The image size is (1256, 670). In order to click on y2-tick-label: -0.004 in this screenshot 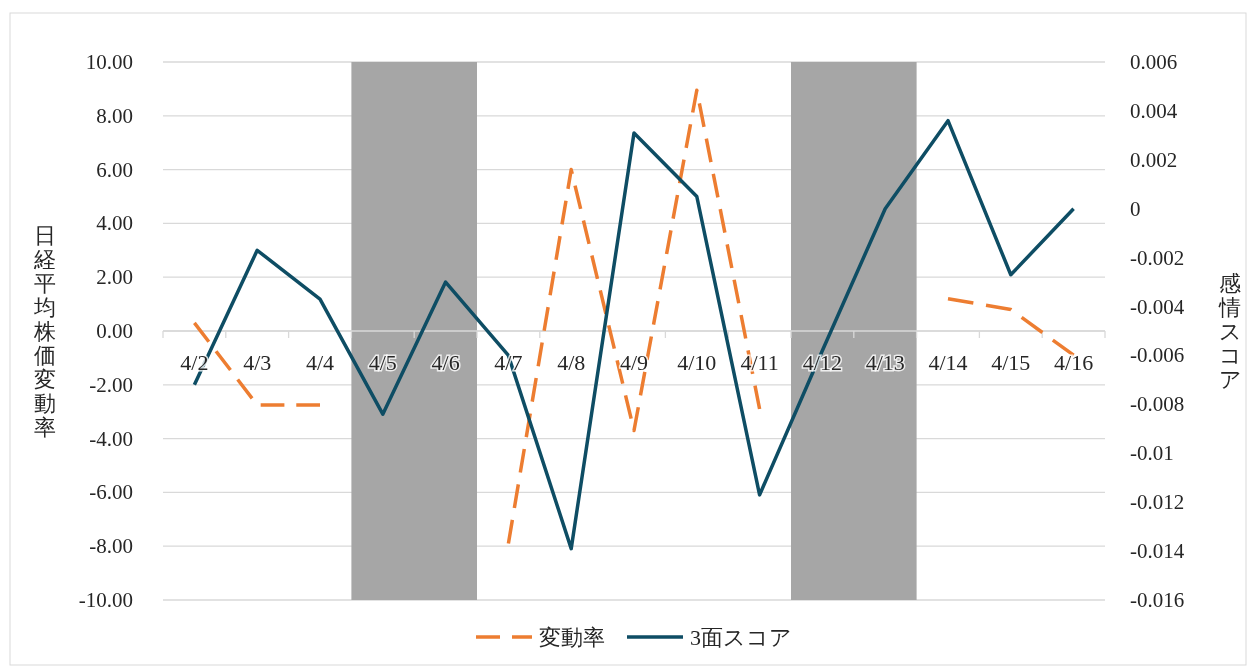, I will do `click(1157, 306)`.